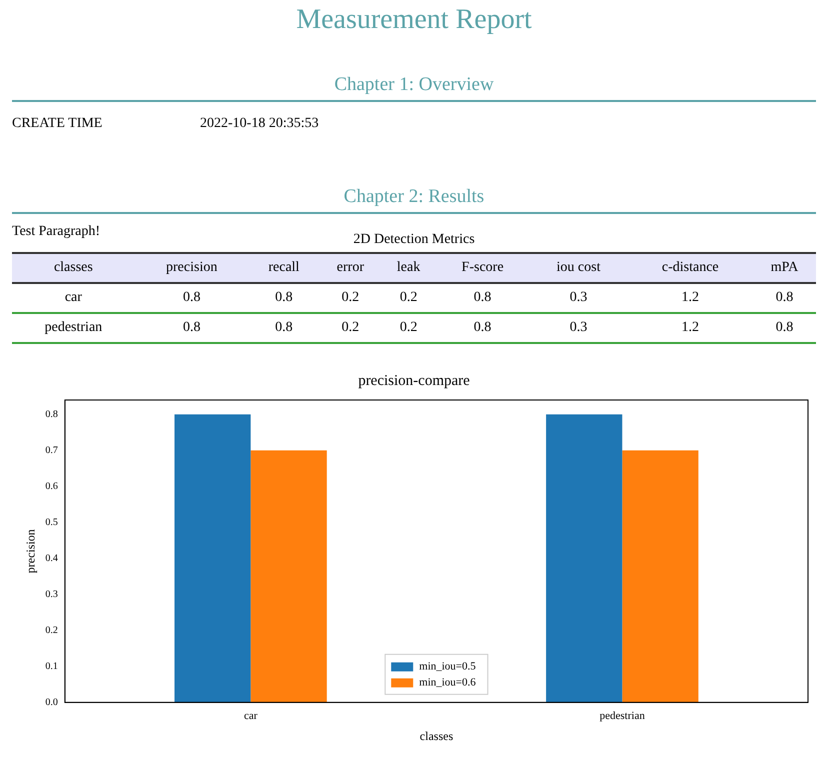 The width and height of the screenshot is (828, 771). Describe the element at coordinates (73, 268) in the screenshot. I see `y-axis-title: classes` at that location.